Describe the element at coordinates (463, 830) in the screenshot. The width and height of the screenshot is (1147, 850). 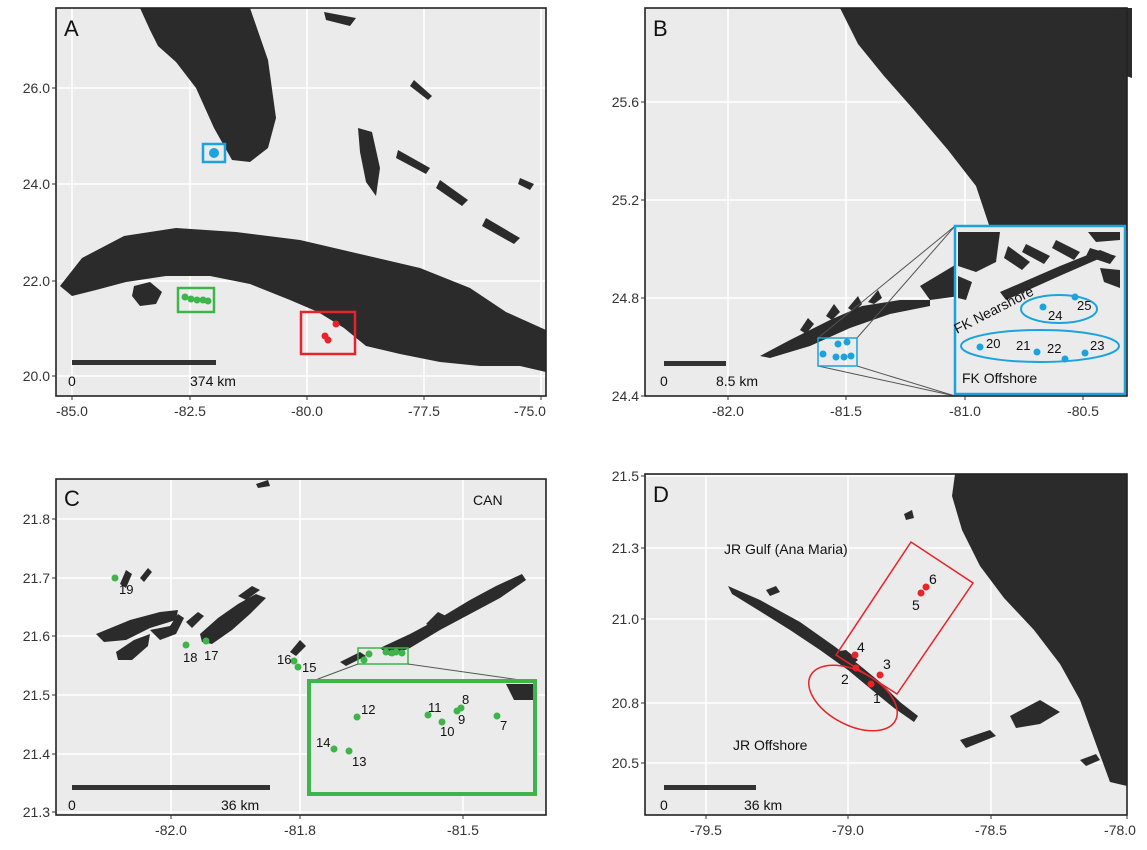
I see `x-tick: -81.5` at that location.